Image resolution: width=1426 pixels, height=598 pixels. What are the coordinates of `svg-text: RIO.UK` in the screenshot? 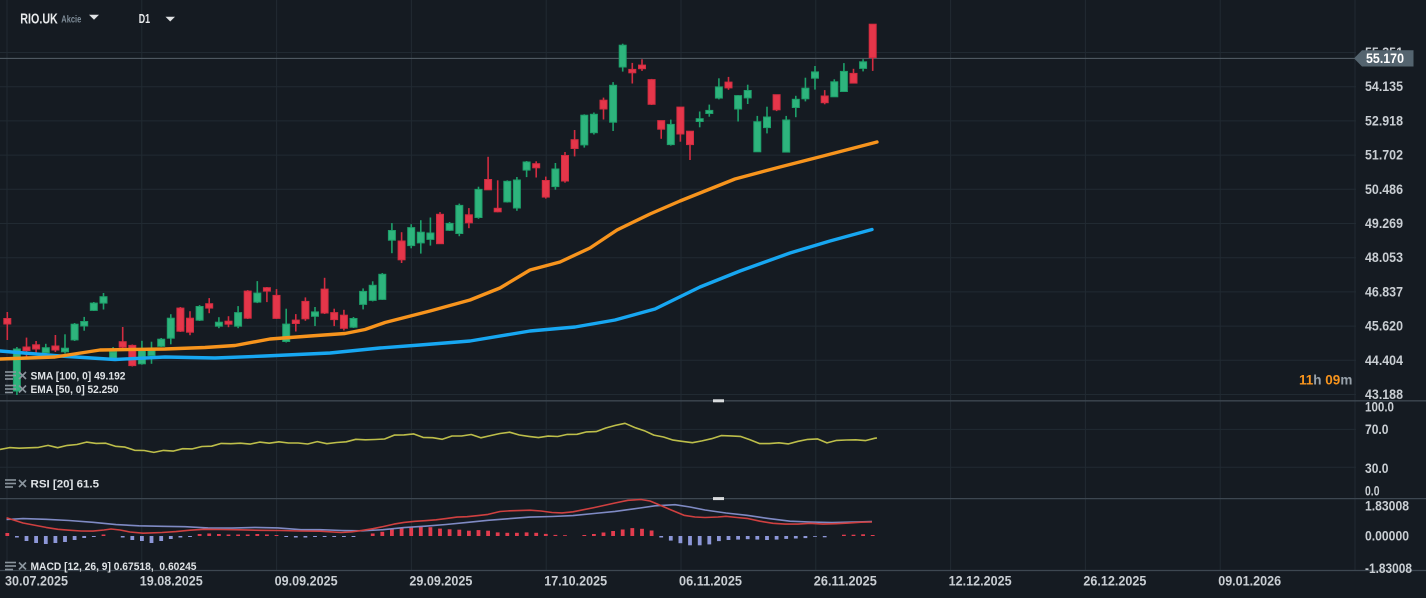 It's located at (39, 20).